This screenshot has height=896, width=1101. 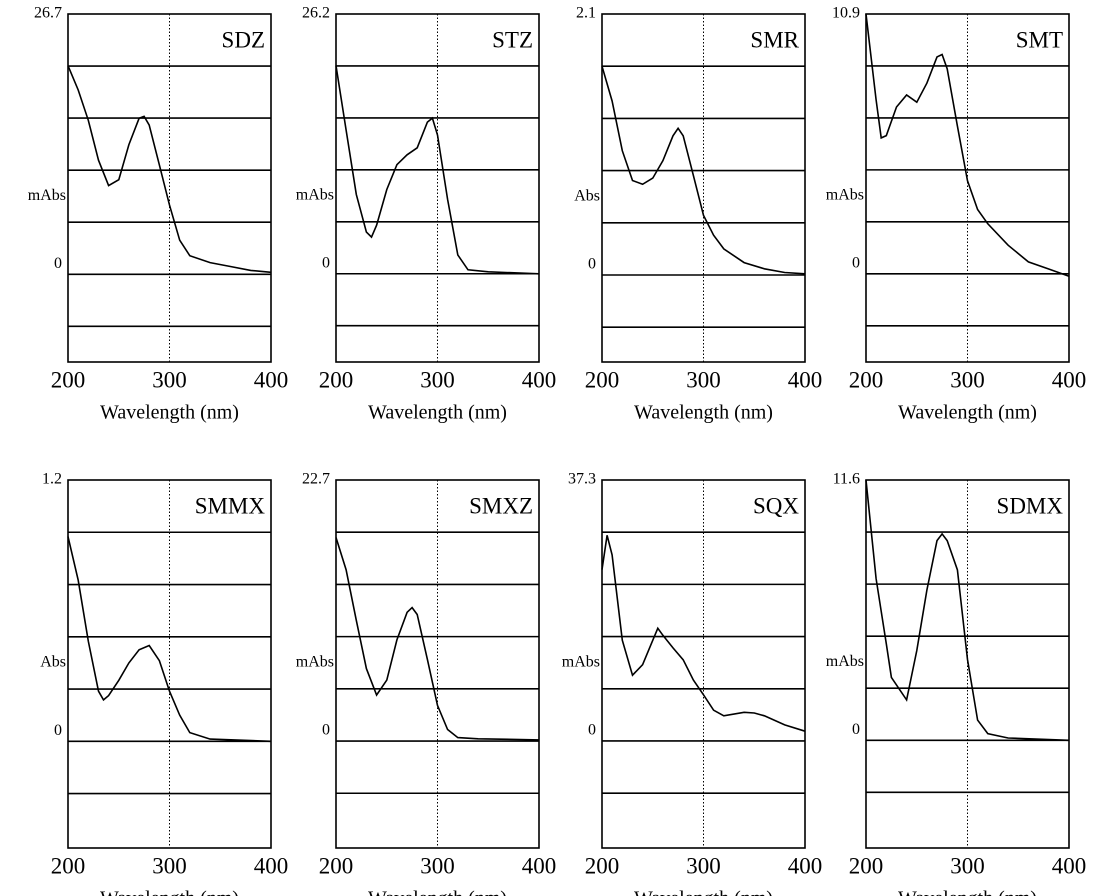 I want to click on y-tick-label: 26.7, so click(x=48, y=13).